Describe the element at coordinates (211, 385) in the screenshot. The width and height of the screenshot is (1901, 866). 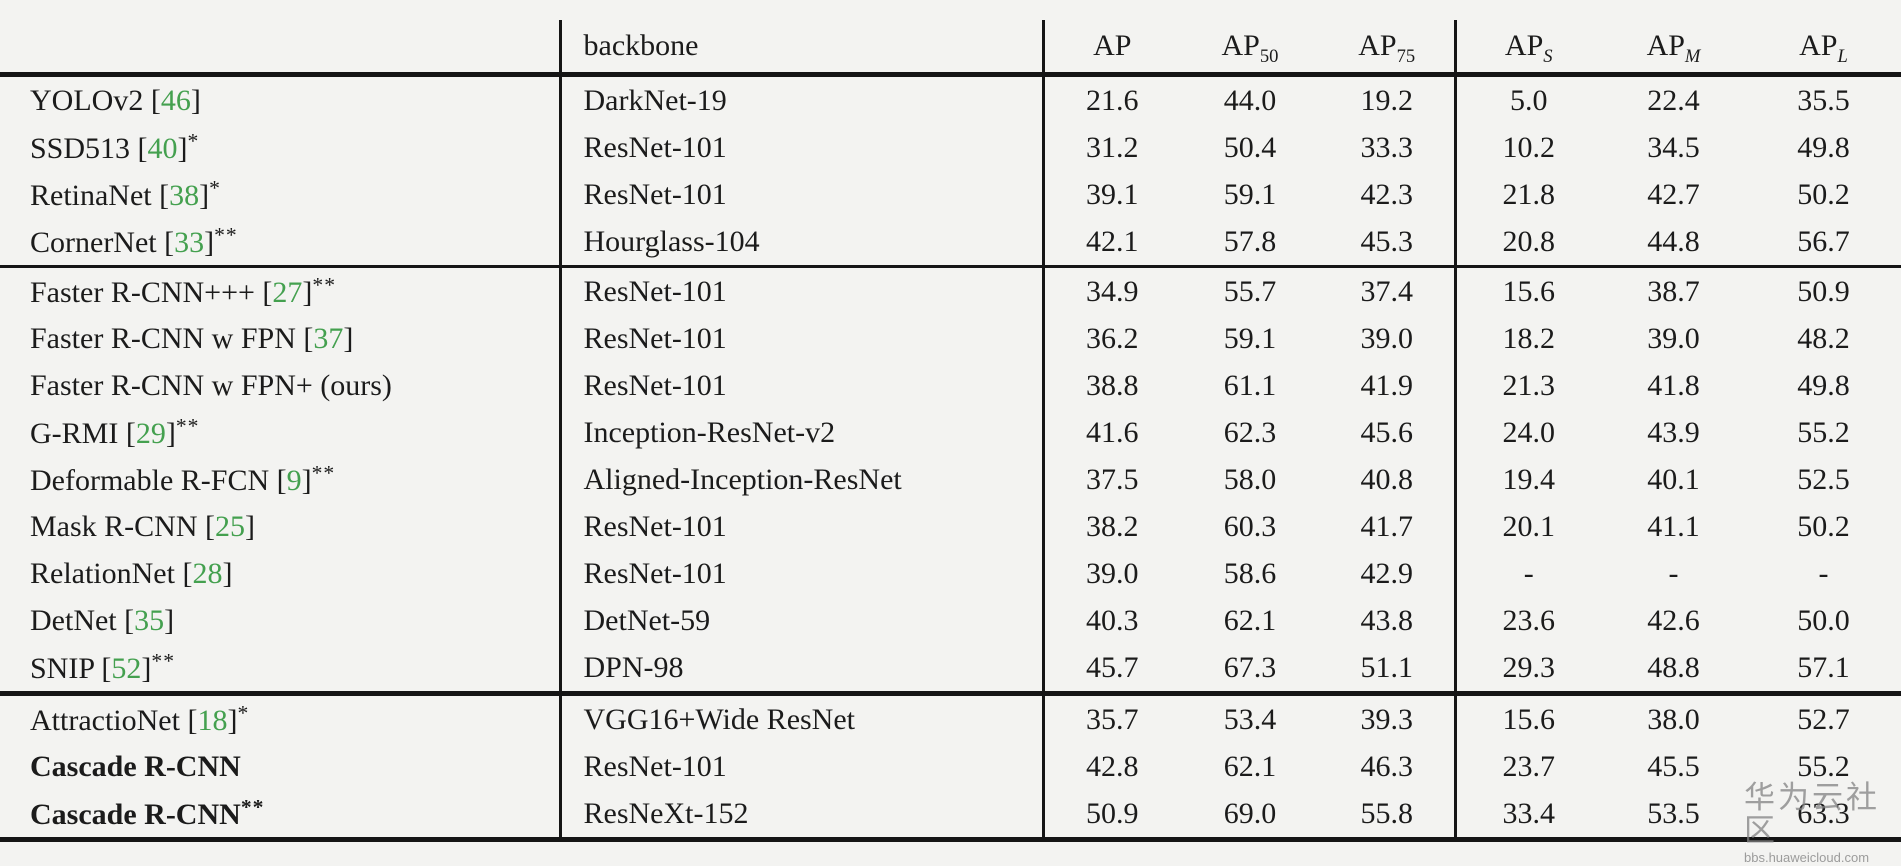
I see `method-name: Faster R-CNN w FPN+ (ours)` at that location.